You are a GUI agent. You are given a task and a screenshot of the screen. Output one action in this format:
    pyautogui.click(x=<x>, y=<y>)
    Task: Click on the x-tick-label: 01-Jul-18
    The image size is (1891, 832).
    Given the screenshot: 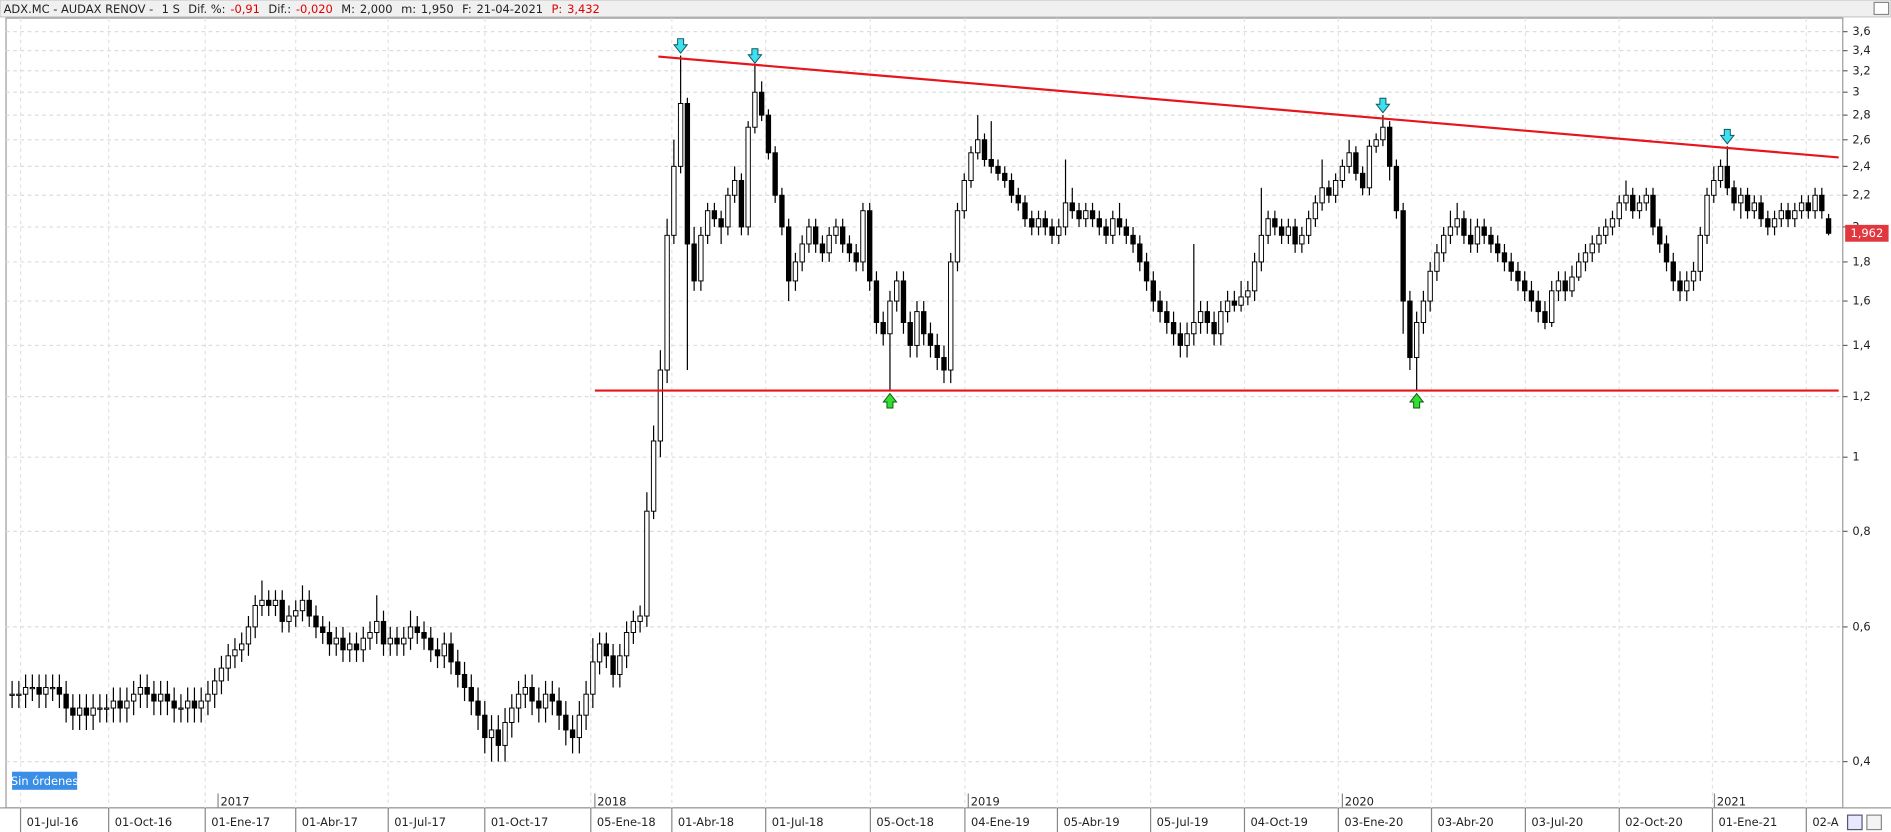 What is the action you would take?
    pyautogui.click(x=798, y=822)
    